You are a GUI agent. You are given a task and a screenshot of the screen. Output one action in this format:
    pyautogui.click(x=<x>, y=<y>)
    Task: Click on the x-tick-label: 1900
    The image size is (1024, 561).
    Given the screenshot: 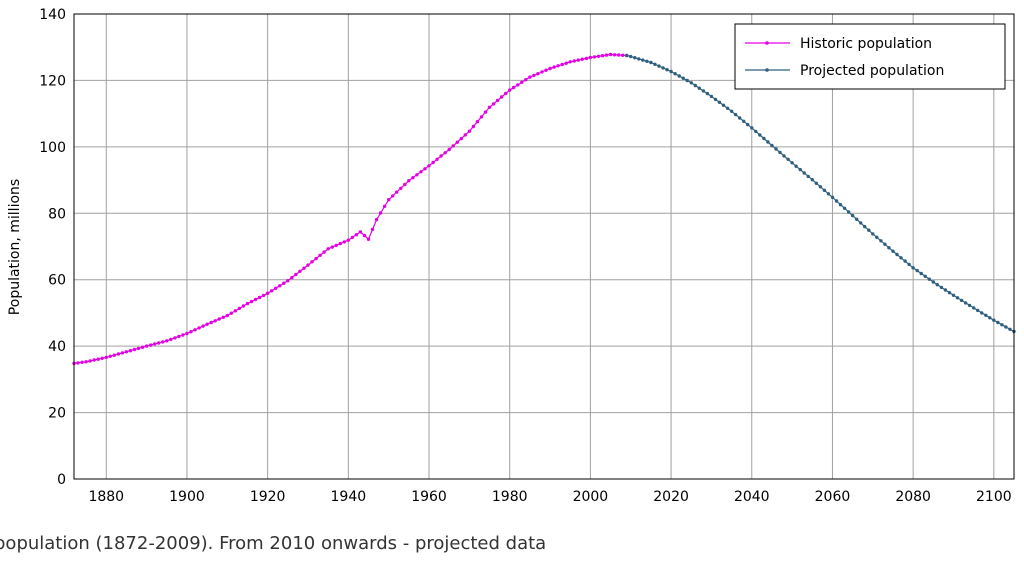 What is the action you would take?
    pyautogui.click(x=187, y=497)
    